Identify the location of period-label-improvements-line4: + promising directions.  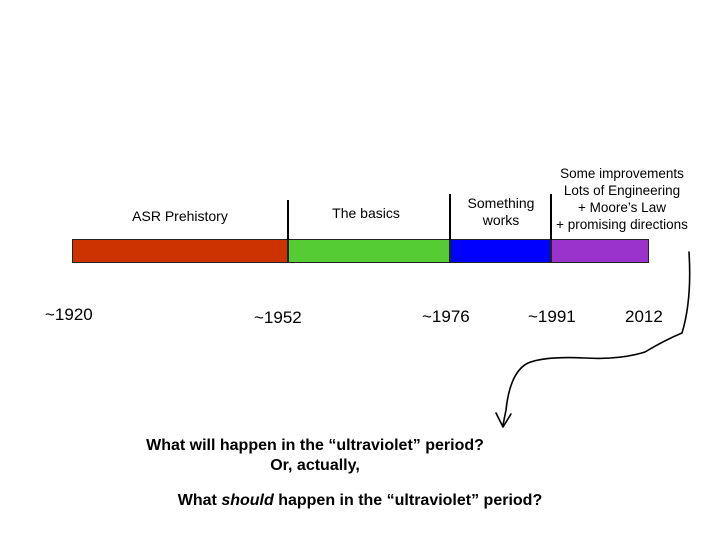
(622, 224).